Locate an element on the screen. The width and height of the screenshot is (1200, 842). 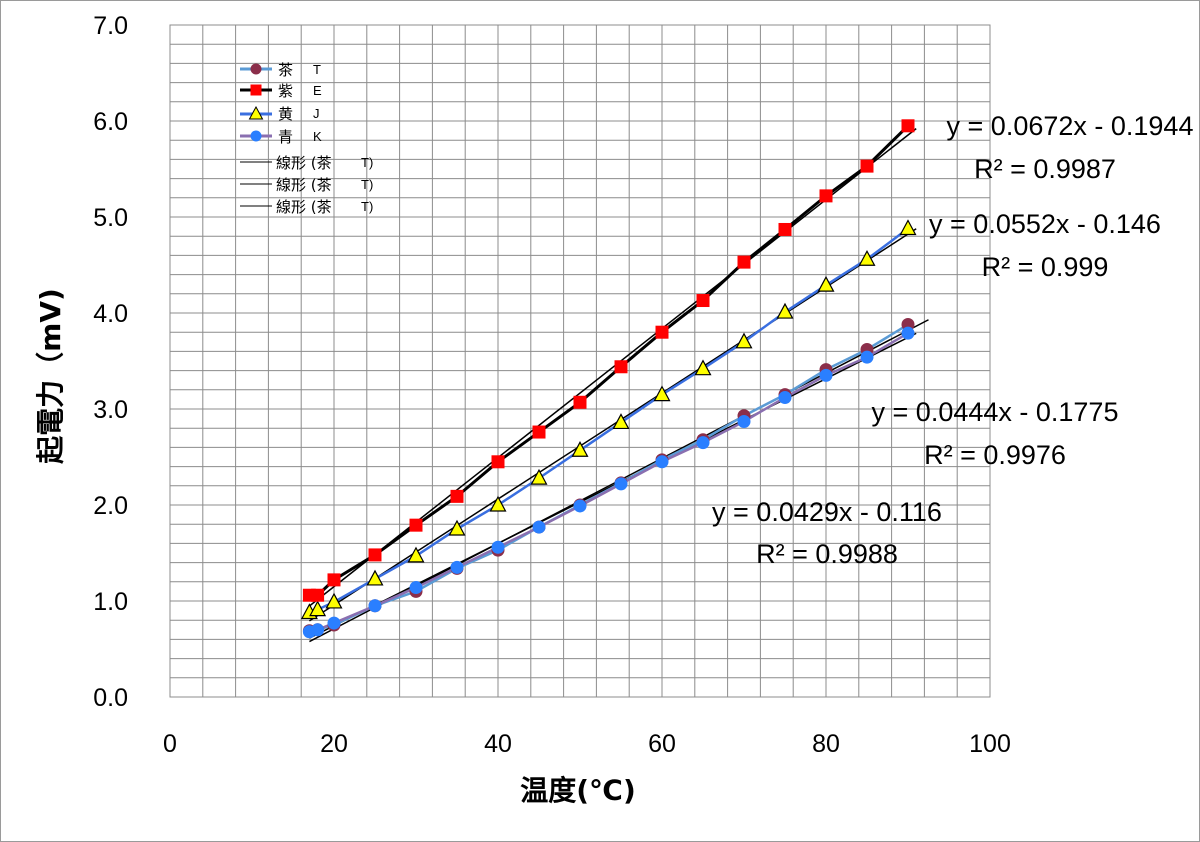
y-tick-label: 1.0 is located at coordinates (110, 602).